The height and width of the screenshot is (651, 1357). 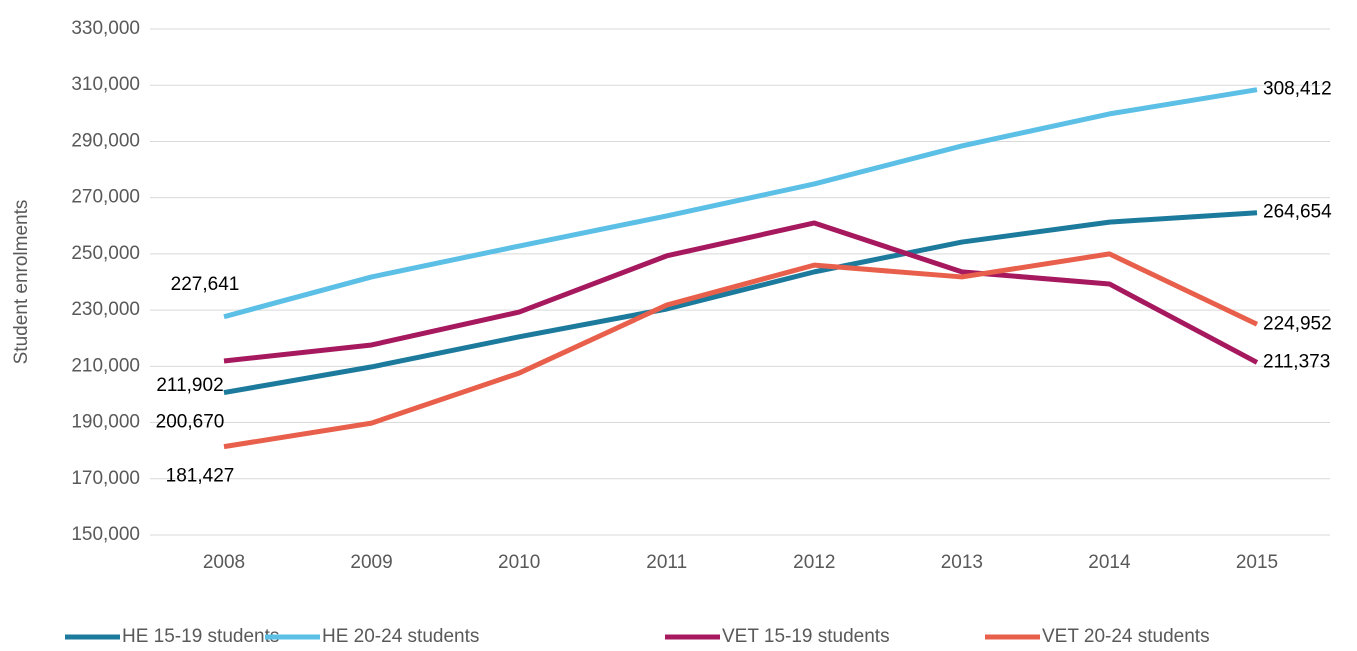 I want to click on x-tick-label: 2011, so click(x=666, y=562).